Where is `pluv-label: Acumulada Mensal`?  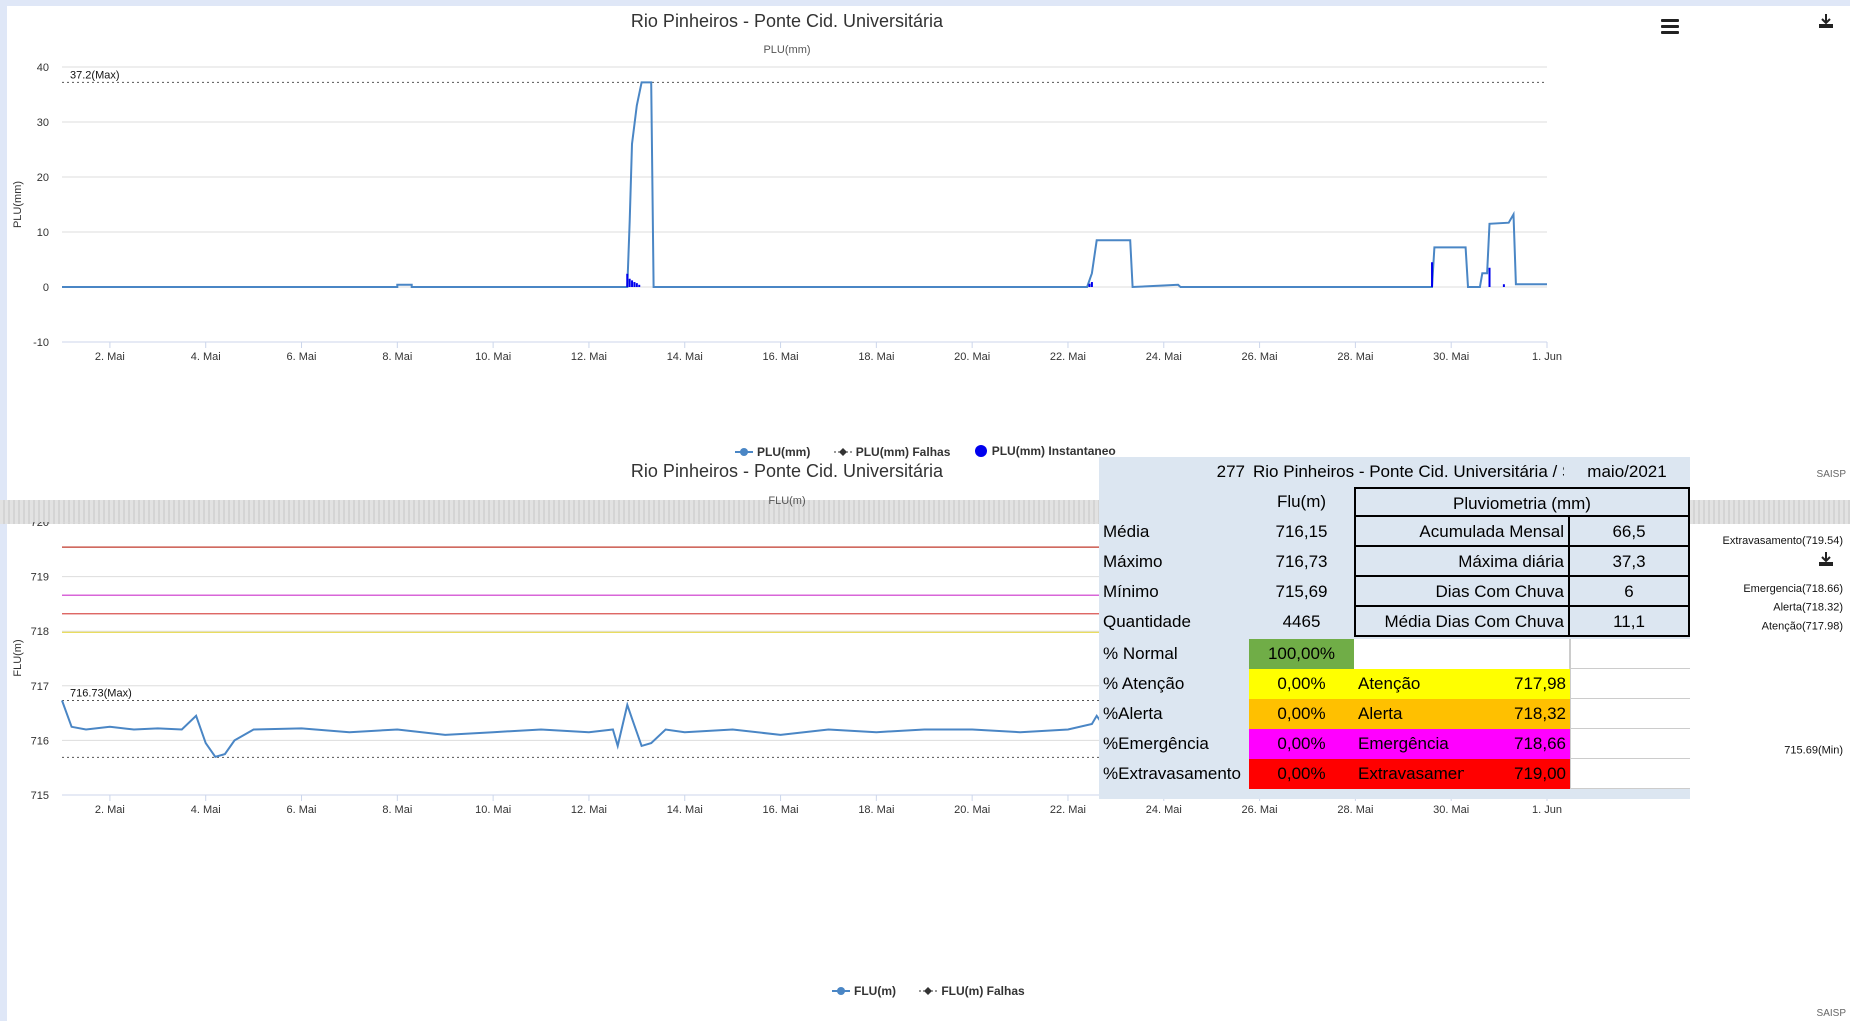
pluv-label: Acumulada Mensal is located at coordinates (1462, 532).